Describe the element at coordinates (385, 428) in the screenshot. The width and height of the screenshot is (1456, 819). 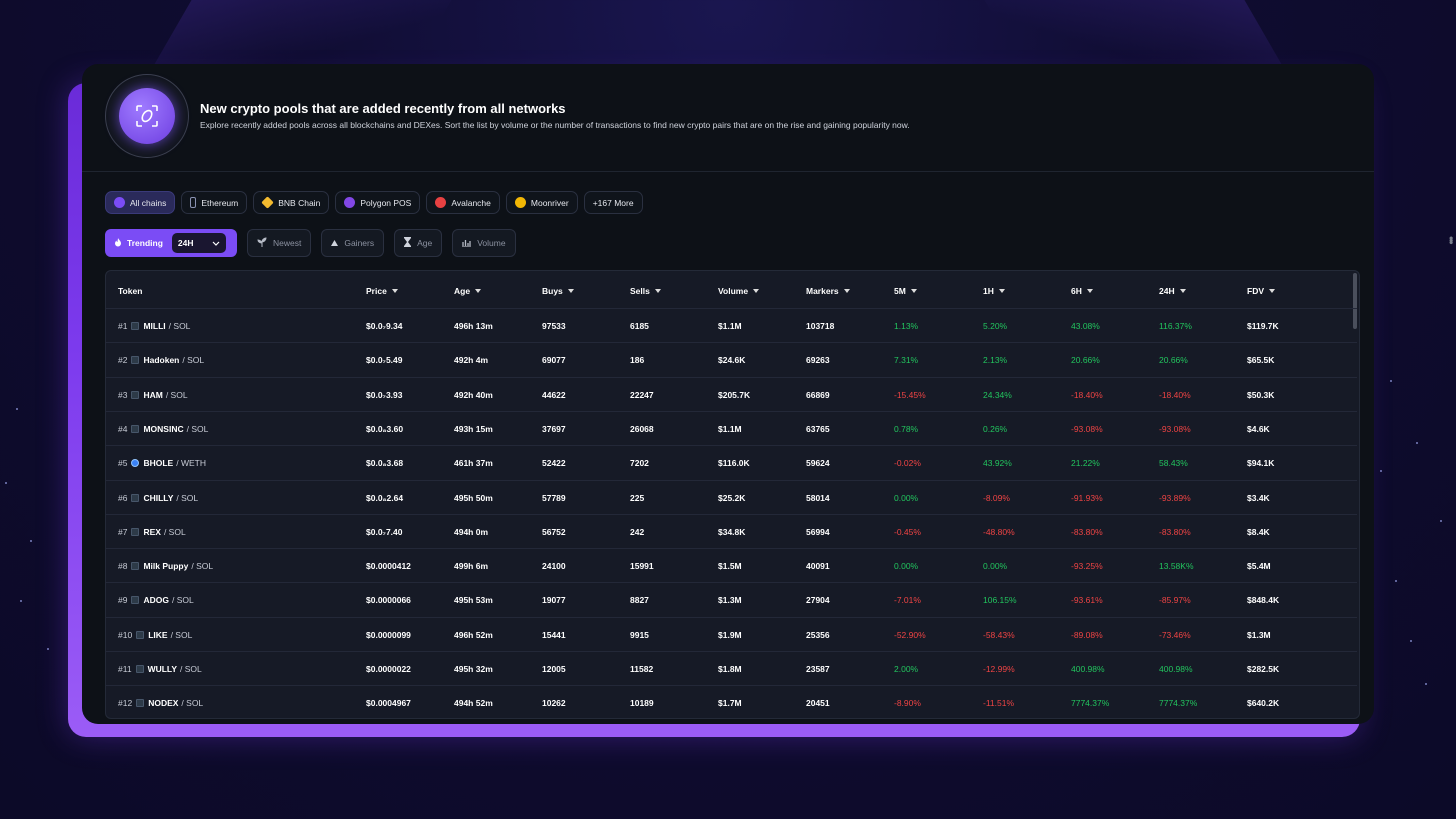
I see `price-cell: $0.0₈3.60` at that location.